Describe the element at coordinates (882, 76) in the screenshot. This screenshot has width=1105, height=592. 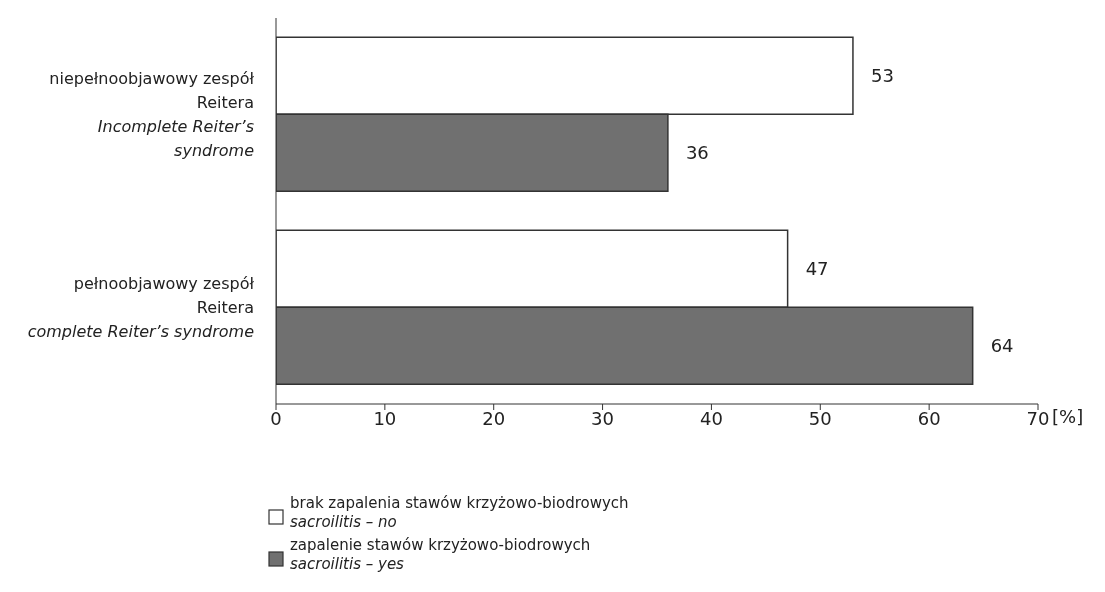
I see `data-label: 53` at that location.